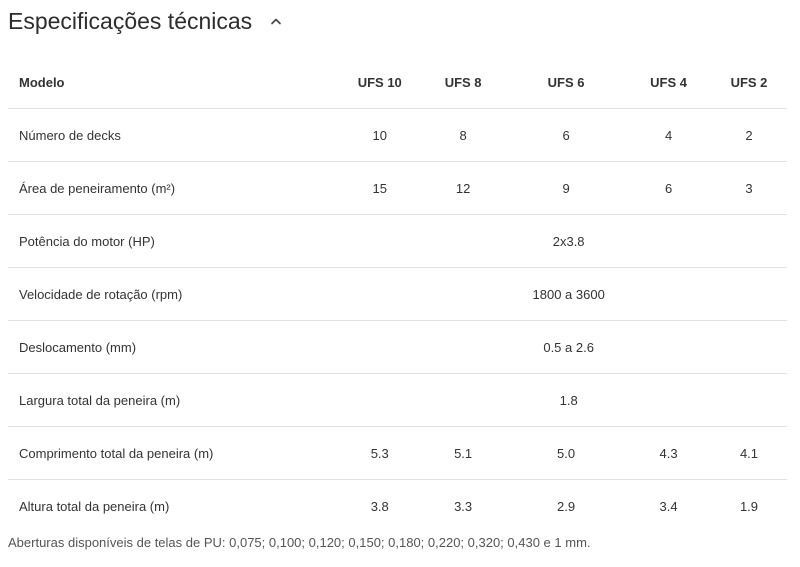  I want to click on row-label: Número de decks, so click(174, 135).